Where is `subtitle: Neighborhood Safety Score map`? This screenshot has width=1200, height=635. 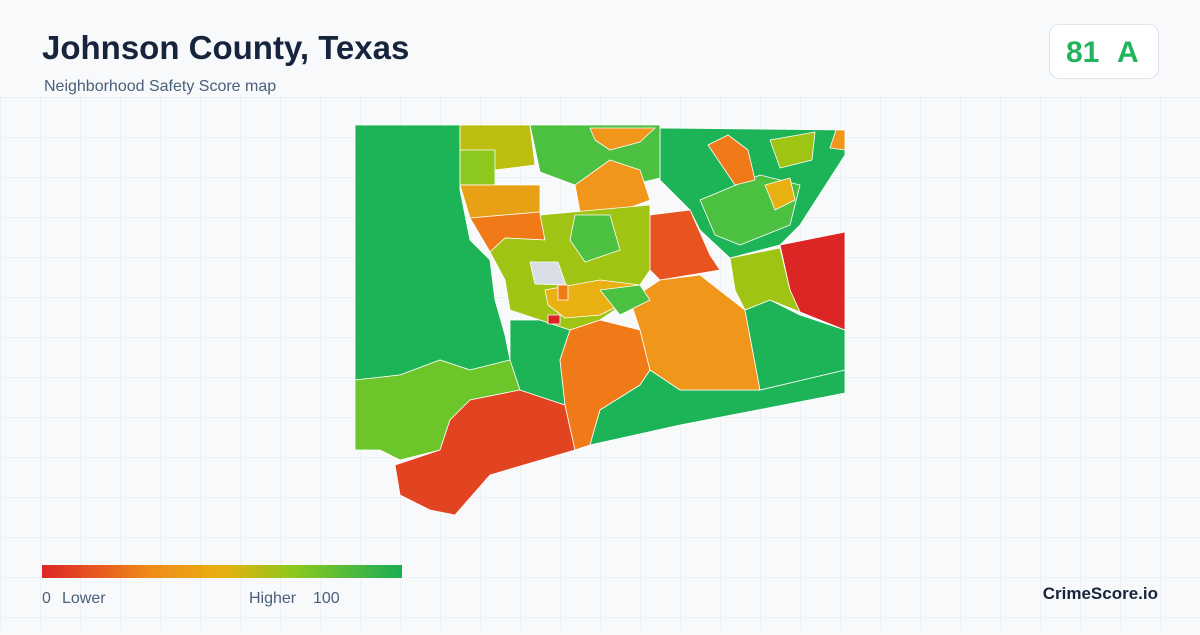 subtitle: Neighborhood Safety Score map is located at coordinates (160, 86).